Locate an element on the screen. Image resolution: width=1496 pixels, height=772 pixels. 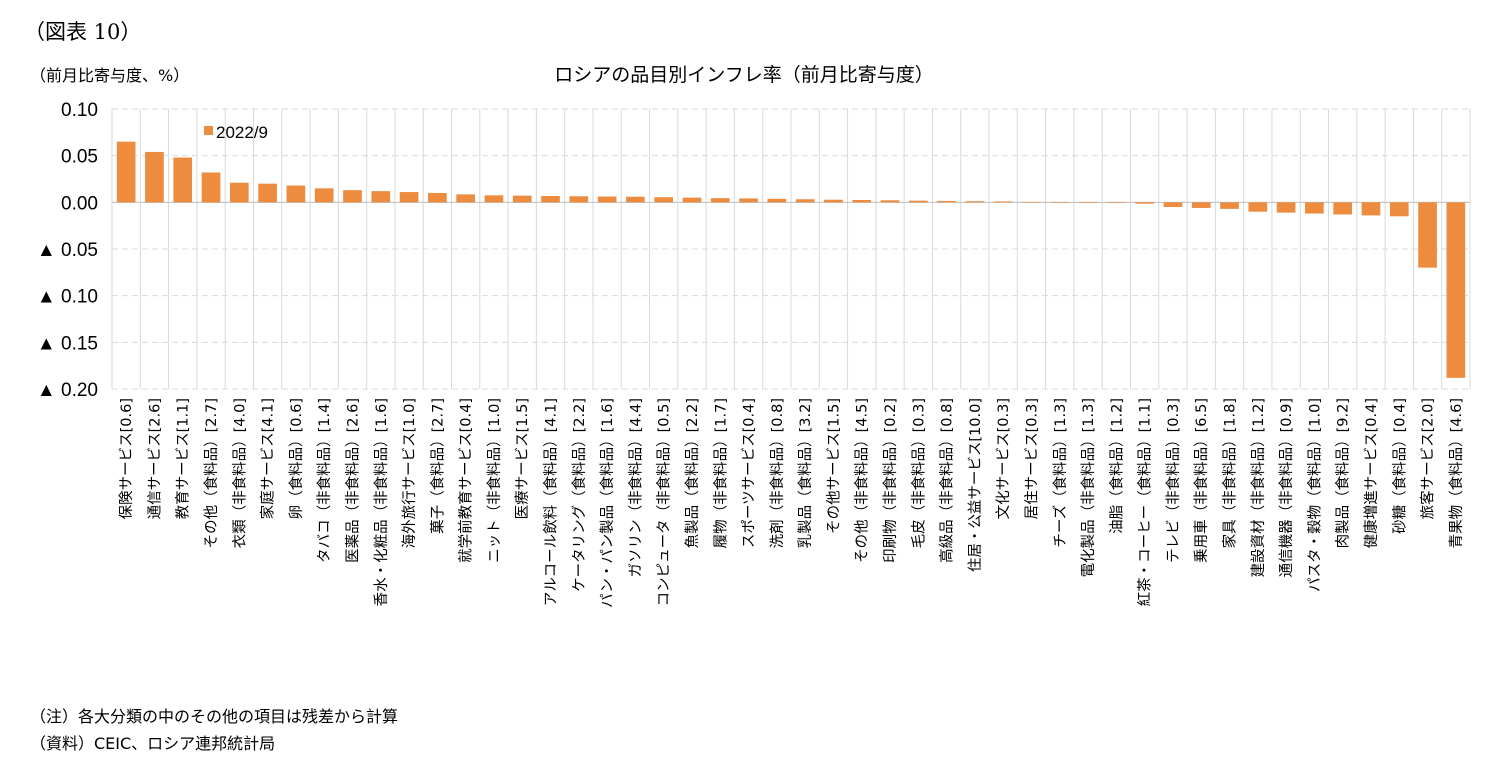
x-tick-label: スポーツサービス[0.4] is located at coordinates (749, 473).